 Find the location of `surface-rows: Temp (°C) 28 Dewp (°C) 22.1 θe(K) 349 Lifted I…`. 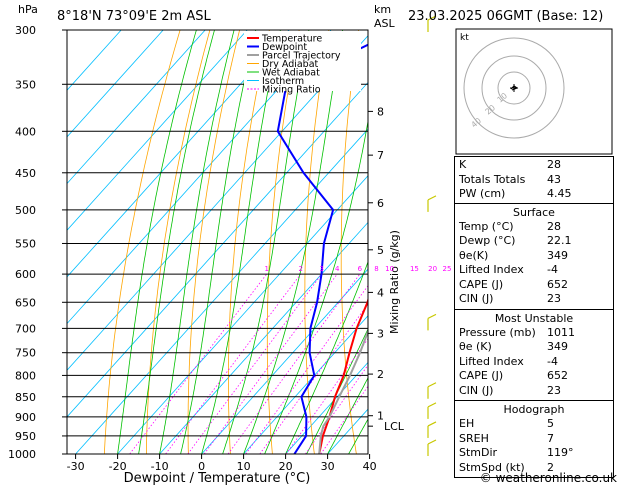

surface-rows: Temp (°C) 28 Dewp (°C) 22.1 θe(K) 349 Lifted I… is located at coordinates (534, 263).